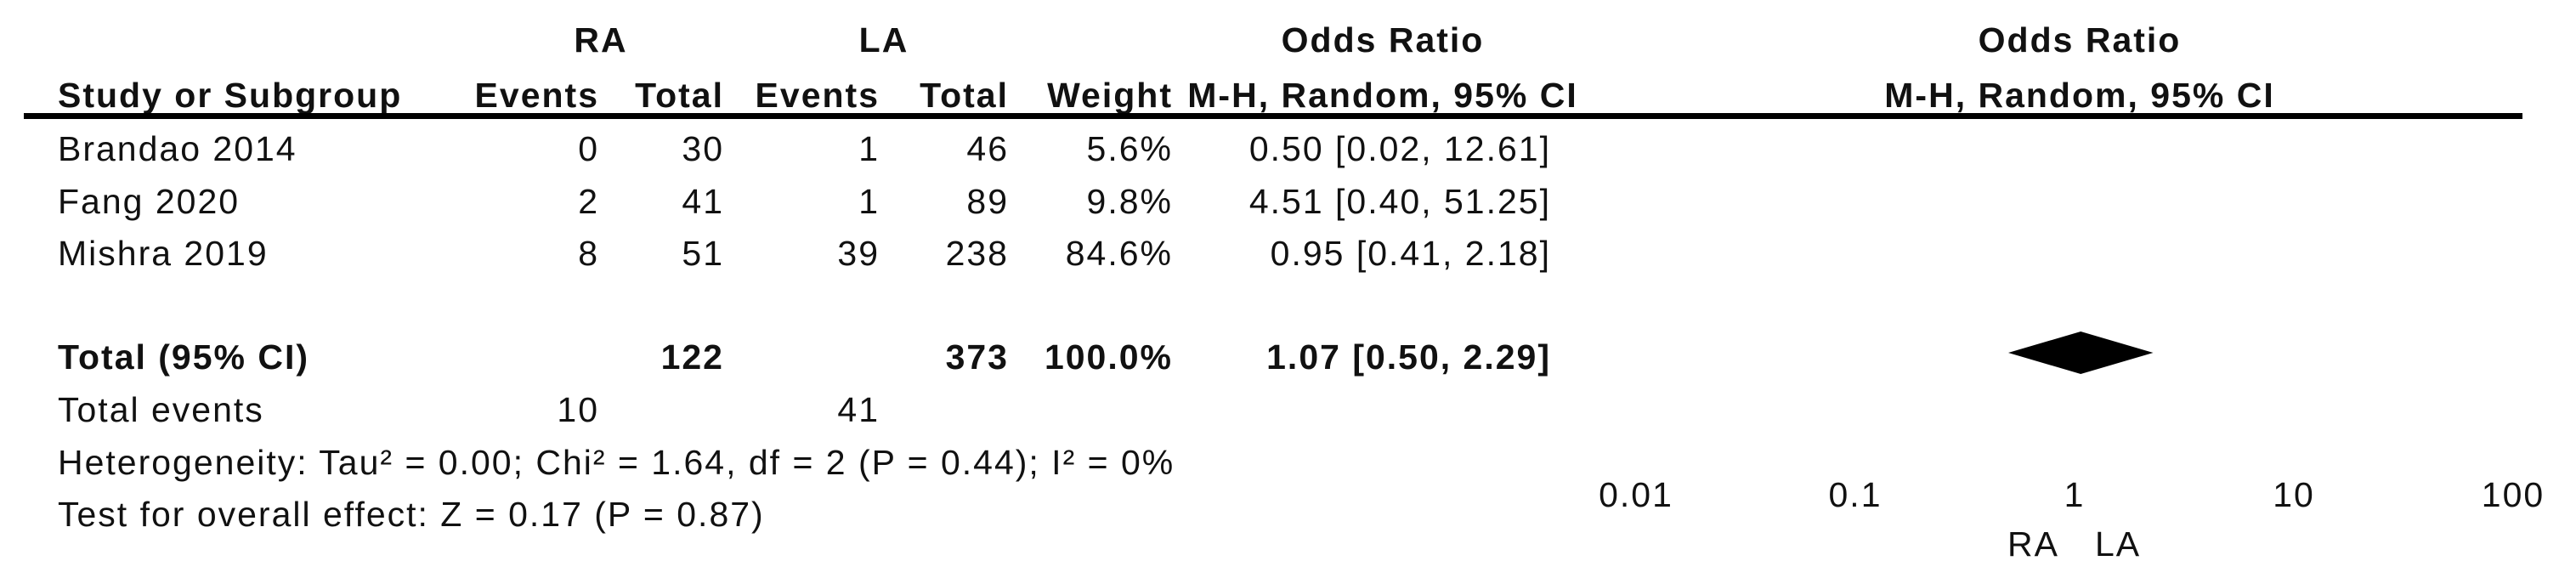 The height and width of the screenshot is (578, 2576). What do you see at coordinates (1108, 357) in the screenshot?
I see `total-weight: 100.0%` at bounding box center [1108, 357].